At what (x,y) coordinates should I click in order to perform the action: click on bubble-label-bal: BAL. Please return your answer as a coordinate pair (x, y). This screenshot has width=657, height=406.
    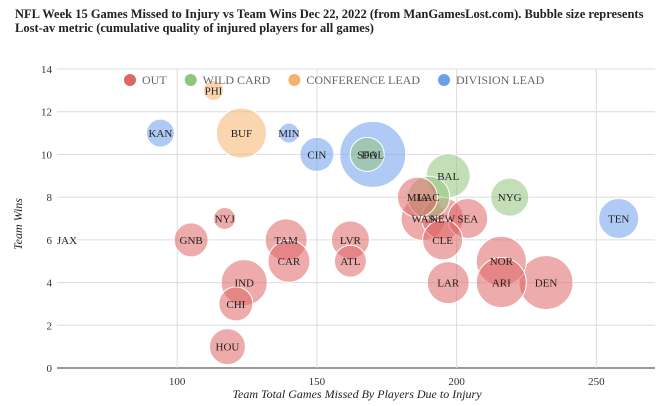
    Looking at the image, I should click on (448, 177).